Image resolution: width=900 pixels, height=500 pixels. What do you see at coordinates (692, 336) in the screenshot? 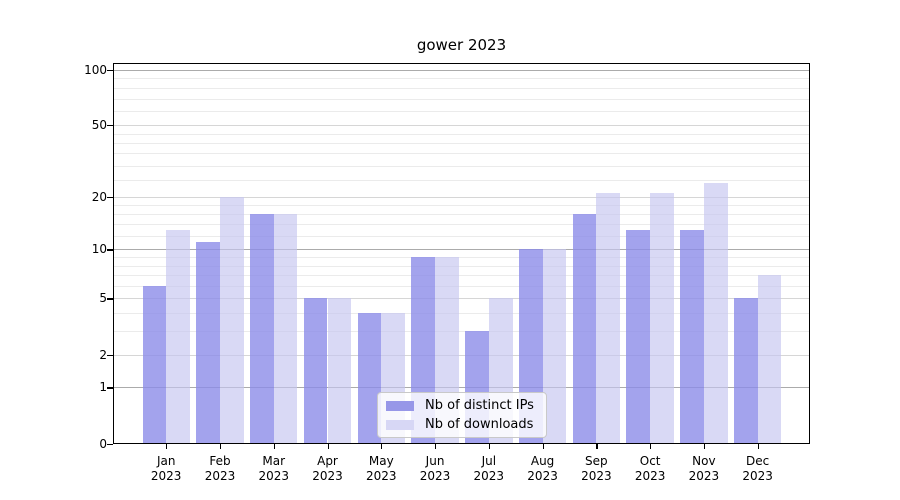
I see `bar-distinct-ips-nov` at bounding box center [692, 336].